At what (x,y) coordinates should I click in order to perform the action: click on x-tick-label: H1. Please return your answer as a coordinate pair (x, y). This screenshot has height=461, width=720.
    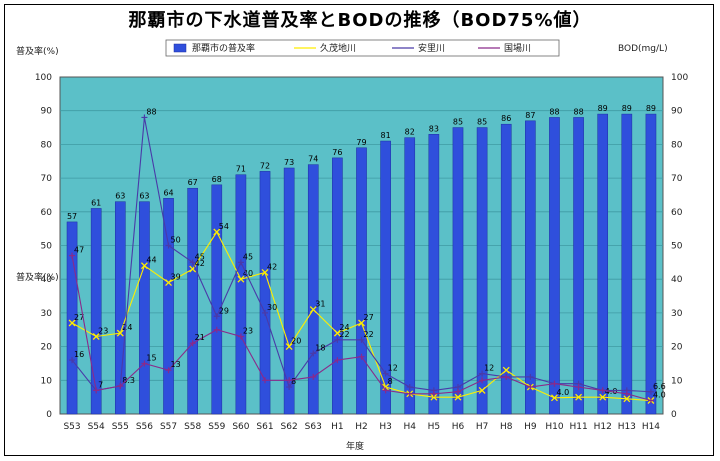
    Looking at the image, I should click on (337, 427).